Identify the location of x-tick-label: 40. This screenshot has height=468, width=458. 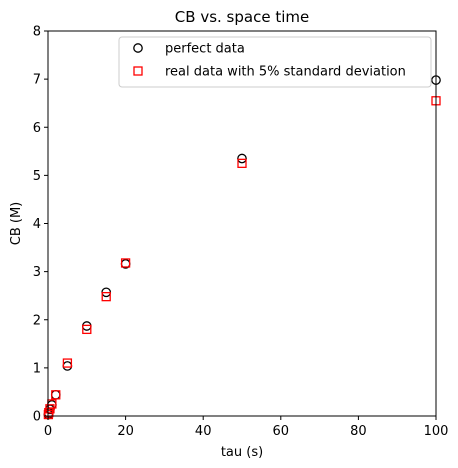
(203, 431).